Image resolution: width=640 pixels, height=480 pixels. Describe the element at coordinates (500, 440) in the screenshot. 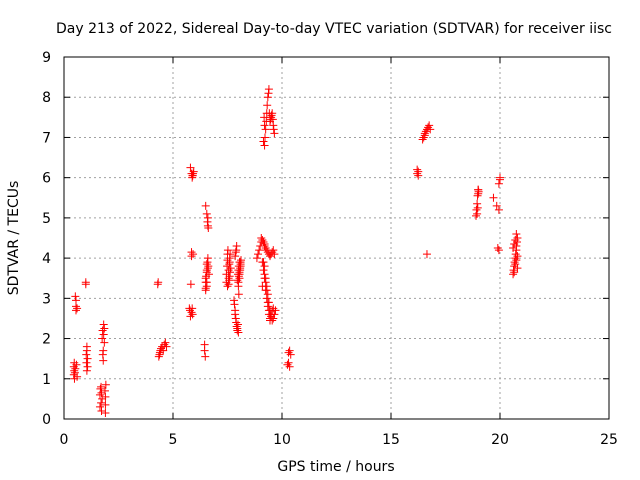

I see `x-tick-label: 20` at that location.